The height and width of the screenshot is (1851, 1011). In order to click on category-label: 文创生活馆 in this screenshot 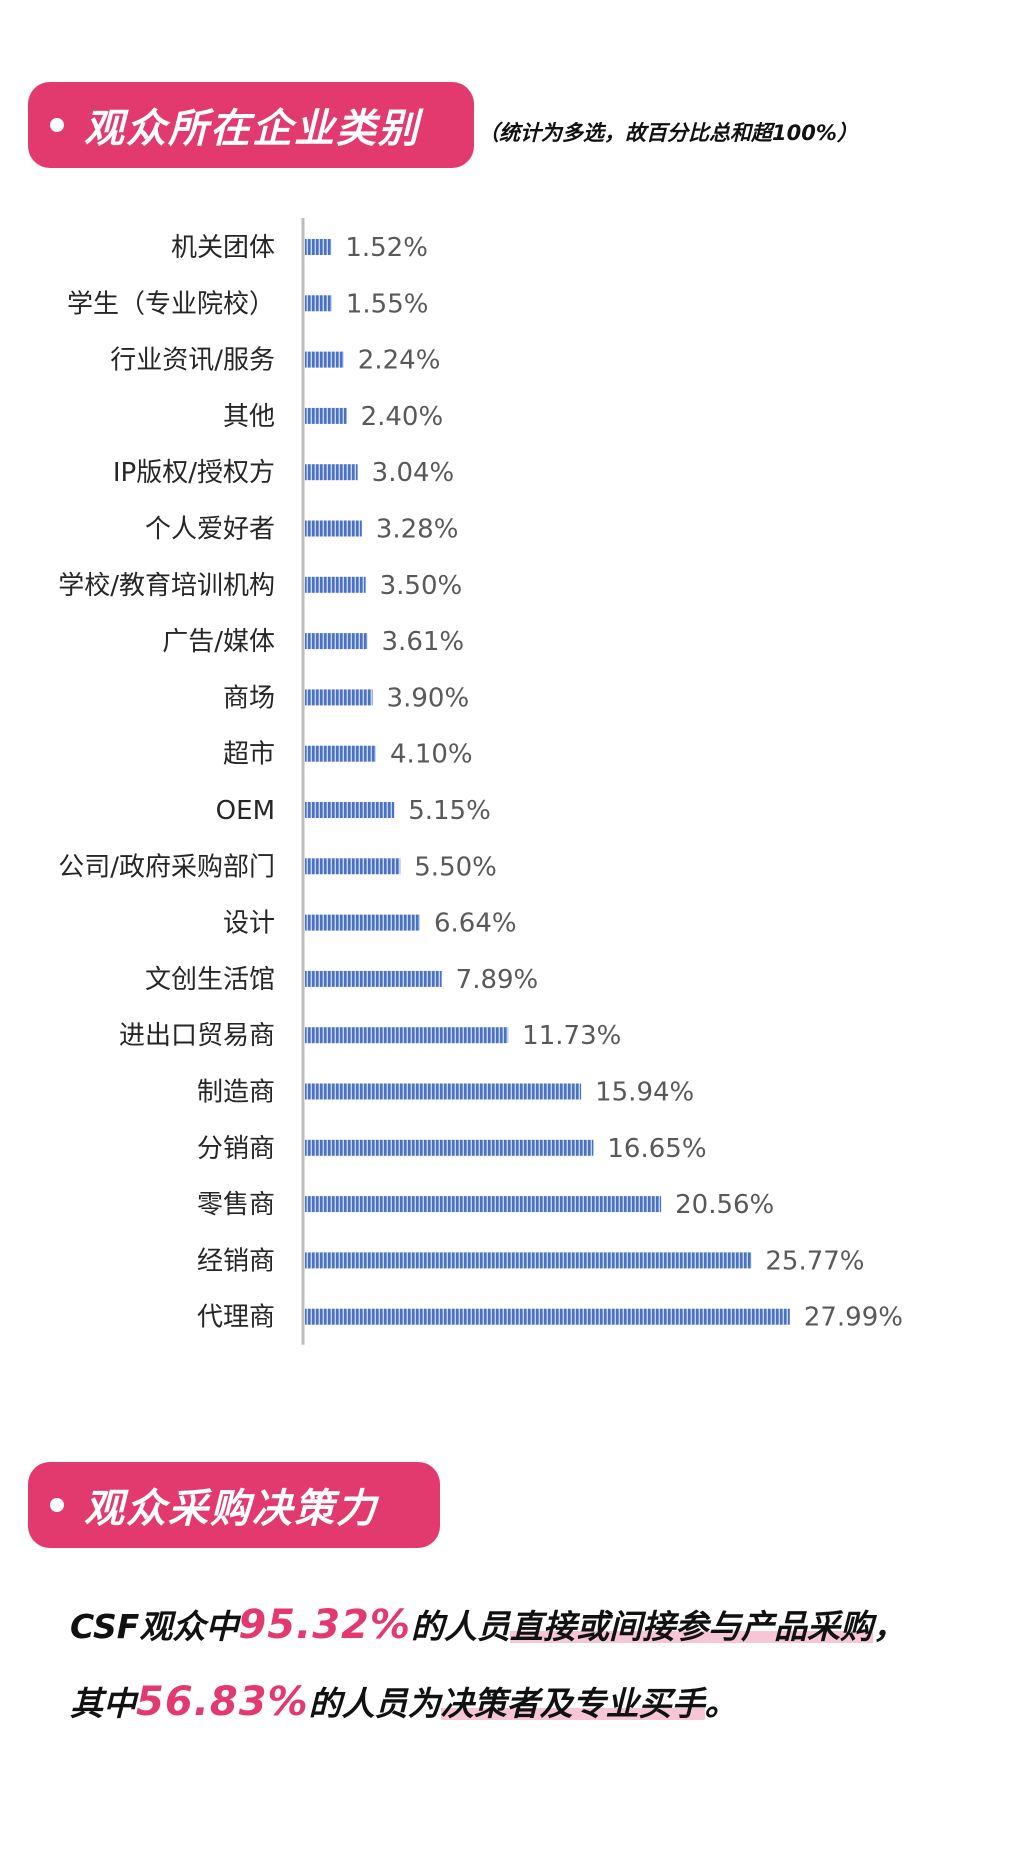, I will do `click(210, 980)`.